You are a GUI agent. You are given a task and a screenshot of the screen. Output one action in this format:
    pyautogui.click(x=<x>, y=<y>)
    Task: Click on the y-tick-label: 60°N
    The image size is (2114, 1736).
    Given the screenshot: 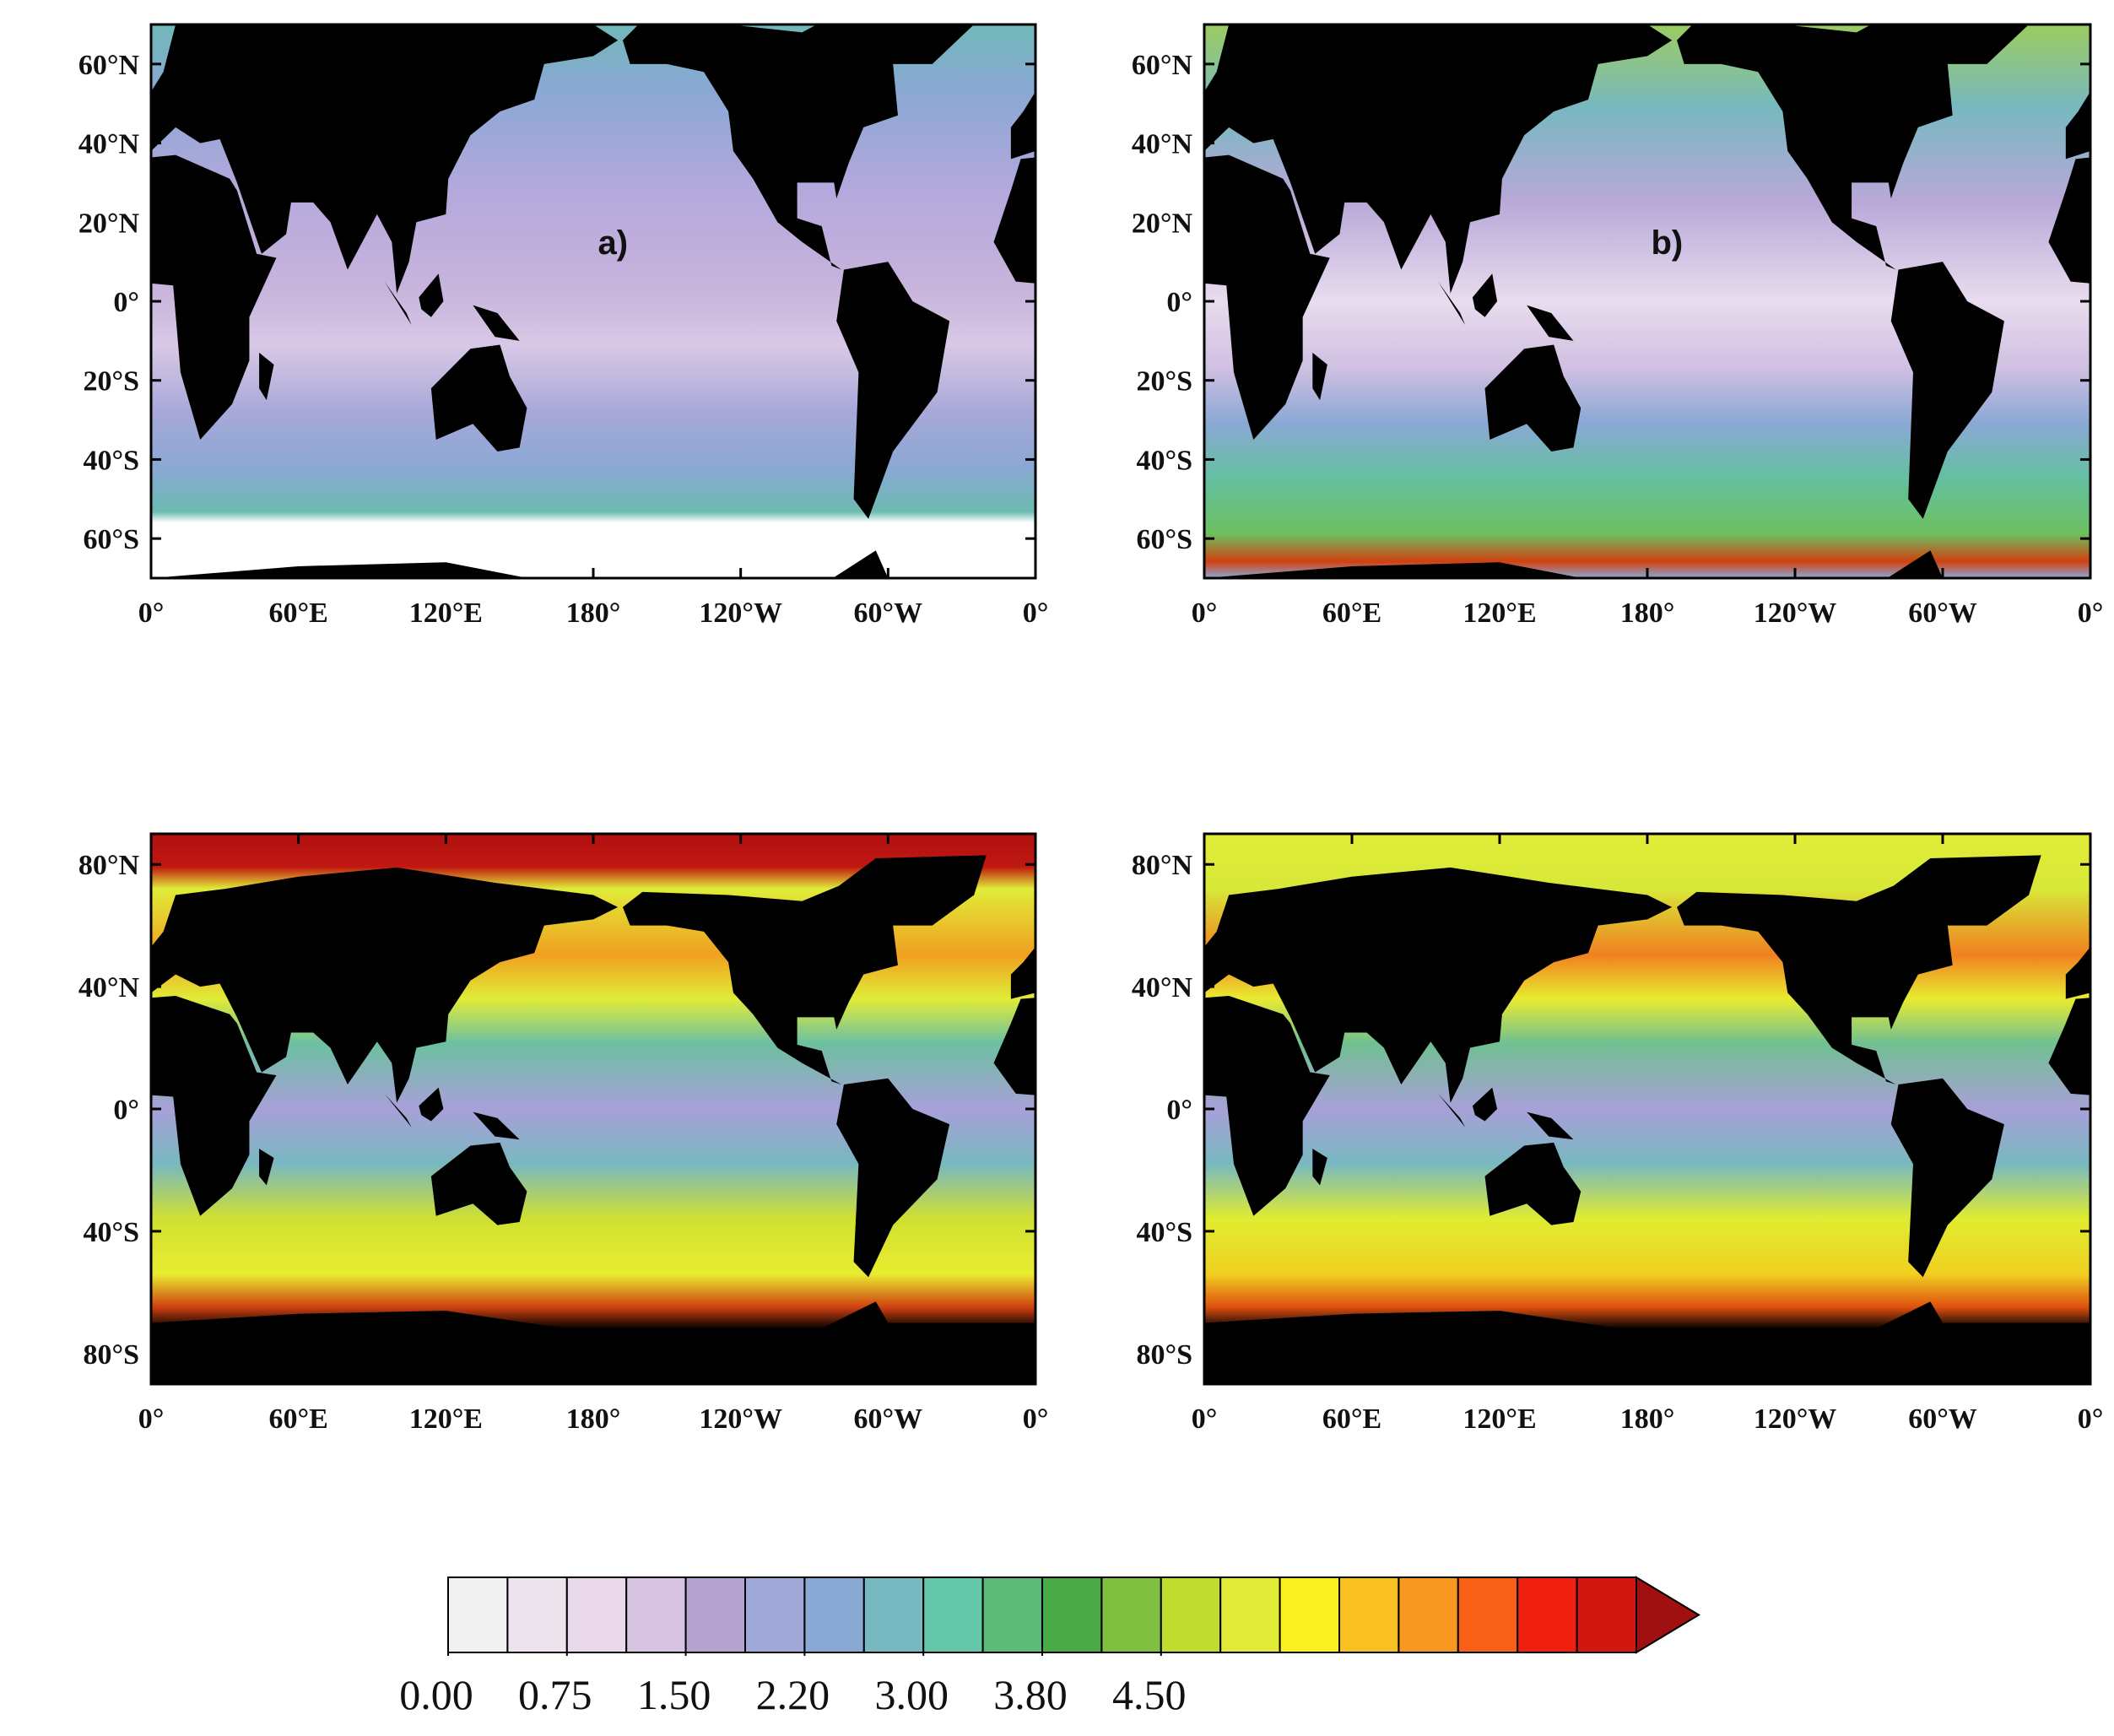 What is the action you would take?
    pyautogui.click(x=1163, y=65)
    